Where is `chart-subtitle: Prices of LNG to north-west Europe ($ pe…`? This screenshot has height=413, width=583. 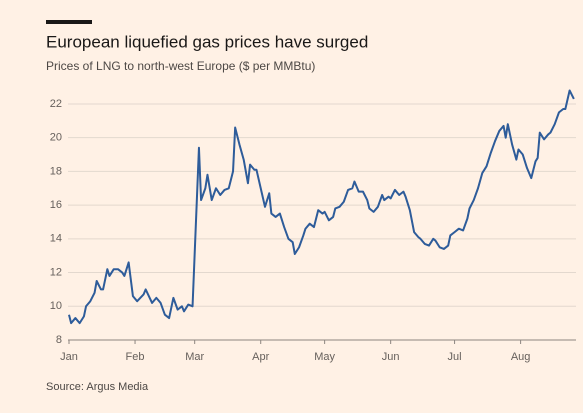 chart-subtitle: Prices of LNG to north-west Europe ($ pe… is located at coordinates (180, 66).